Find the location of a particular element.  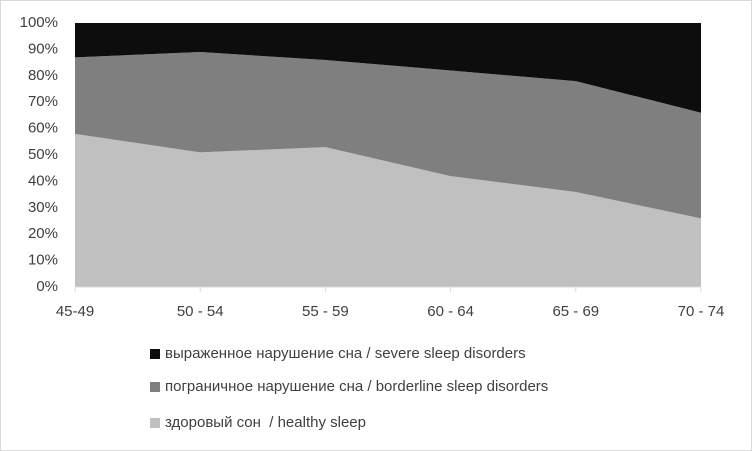

y-tick-label: 10% is located at coordinates (43, 260).